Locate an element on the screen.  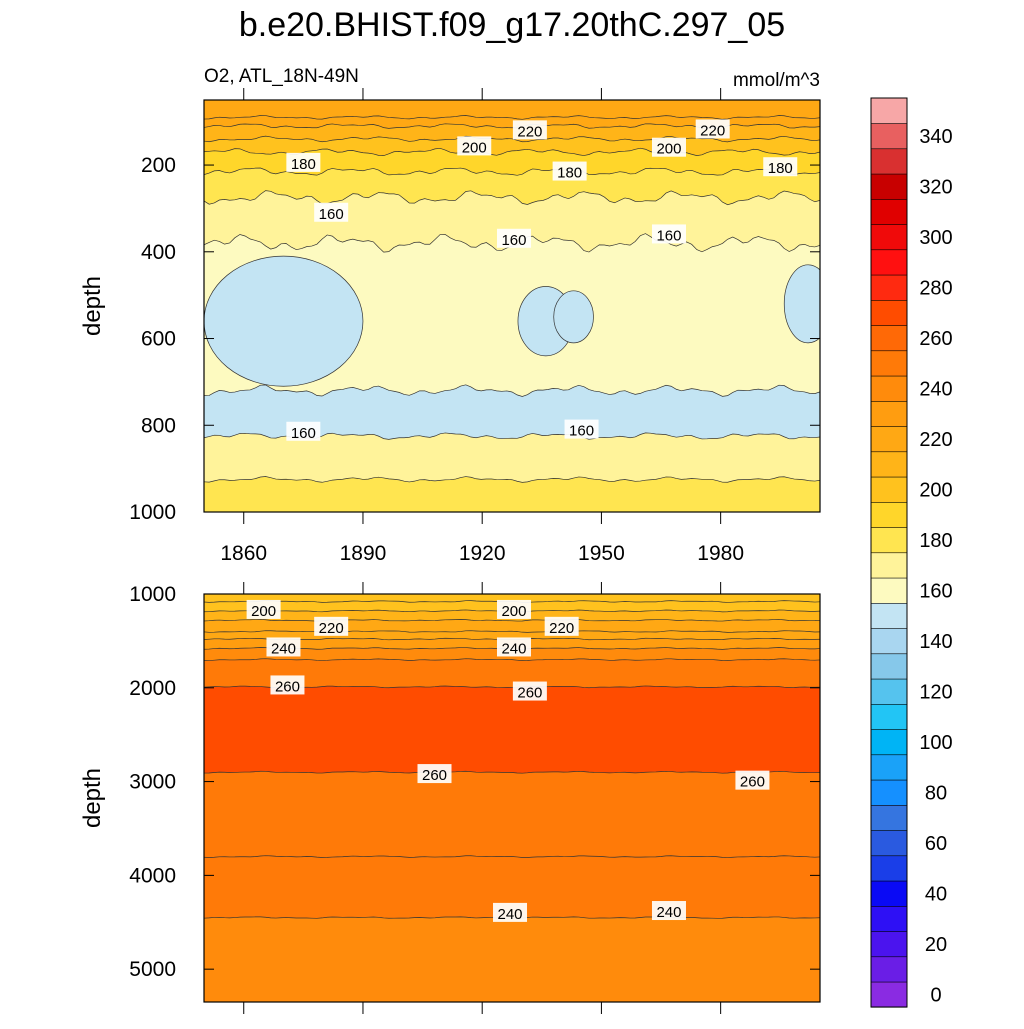
colorbar-tick-label: 40 is located at coordinates (936, 894).